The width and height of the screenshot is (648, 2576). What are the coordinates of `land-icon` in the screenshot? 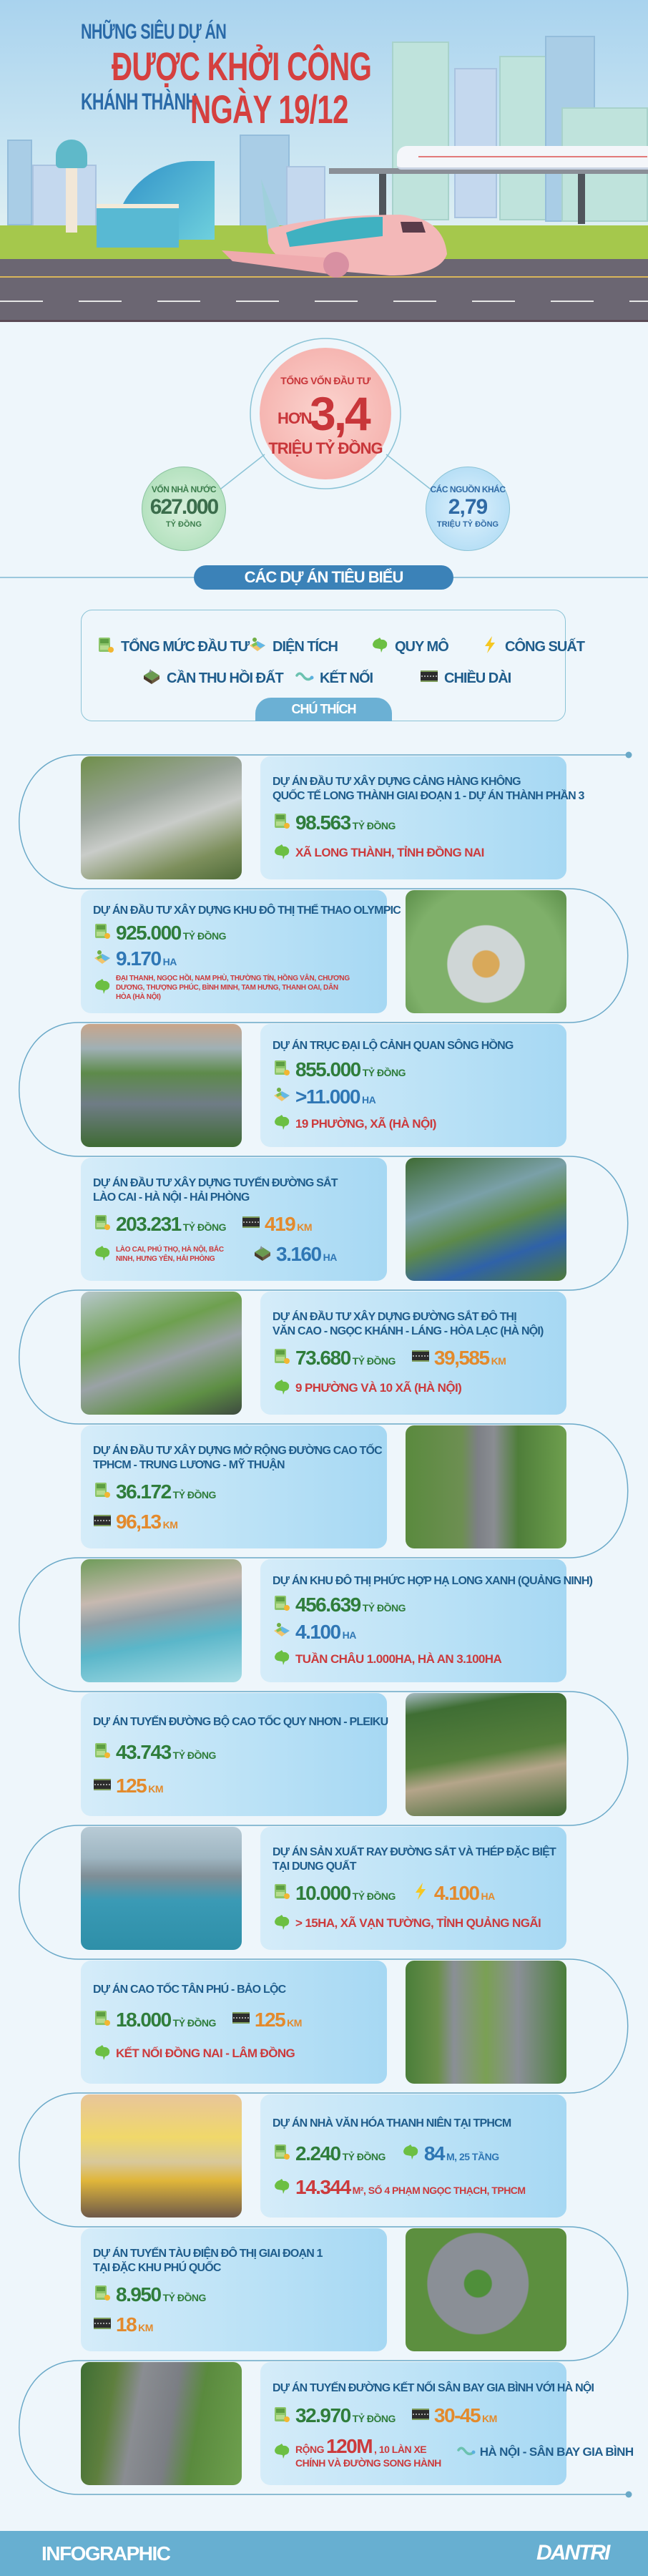 It's located at (151, 678).